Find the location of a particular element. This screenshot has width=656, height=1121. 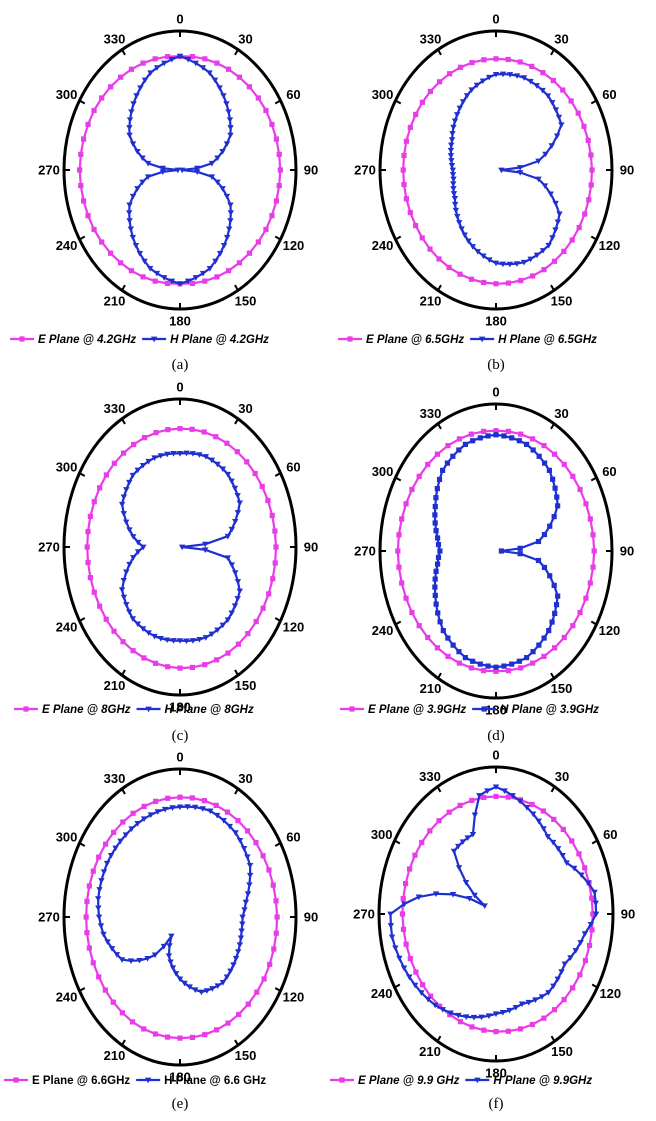

h-plane-series is located at coordinates (506, 169).